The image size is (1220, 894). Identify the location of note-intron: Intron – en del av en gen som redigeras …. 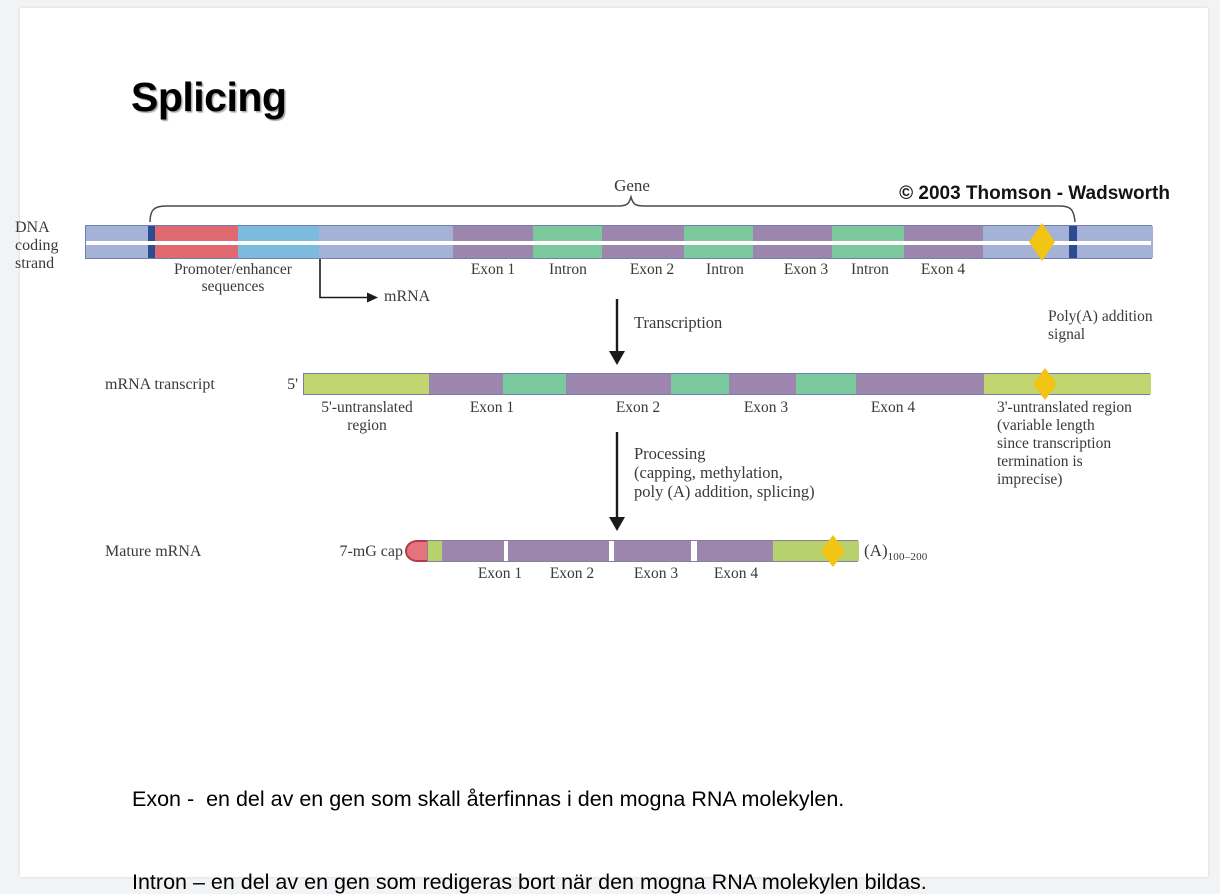
(529, 881).